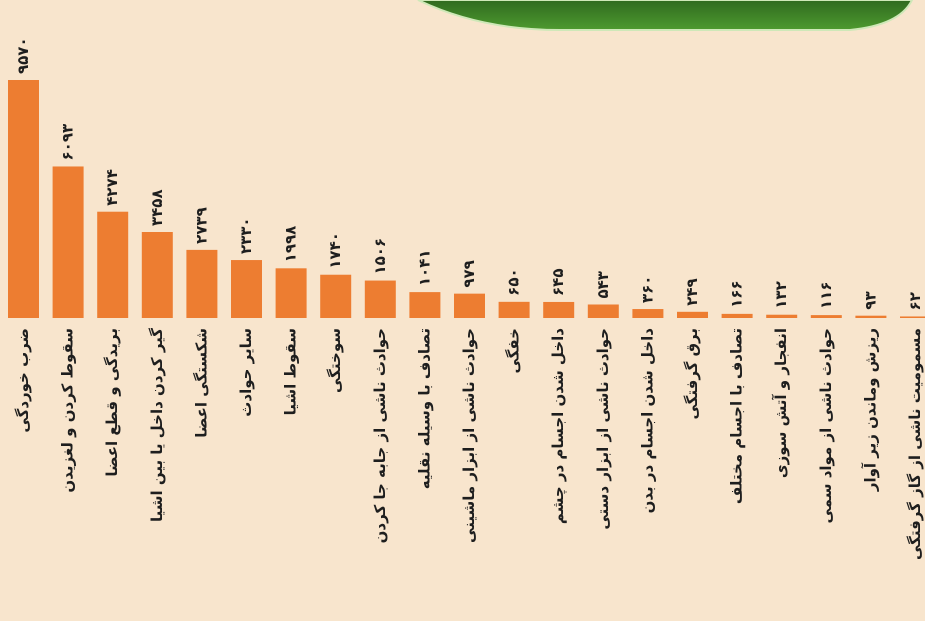 This screenshot has width=925, height=621. What do you see at coordinates (246, 372) in the screenshot?
I see `x-tick-label: سایر حوادث` at bounding box center [246, 372].